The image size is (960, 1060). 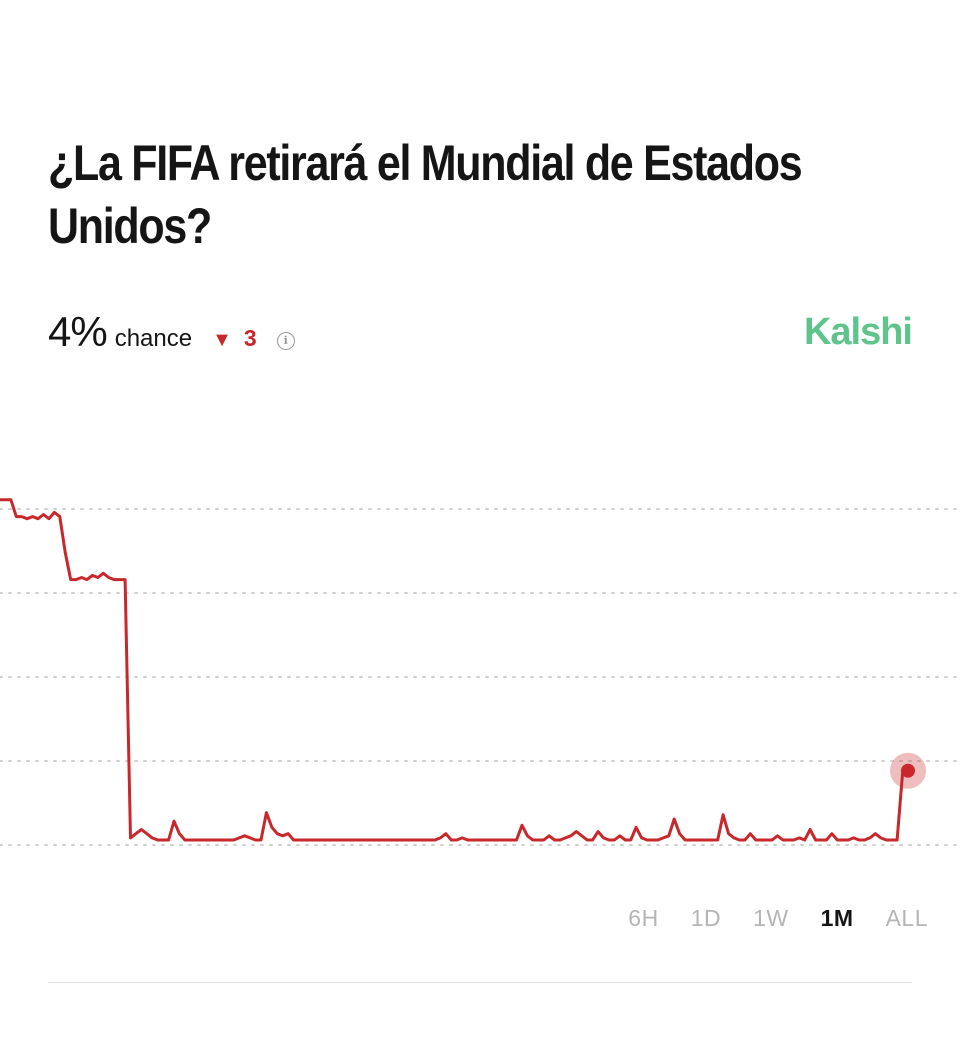 What do you see at coordinates (858, 332) in the screenshot?
I see `kalshi-logo: Kalshi` at bounding box center [858, 332].